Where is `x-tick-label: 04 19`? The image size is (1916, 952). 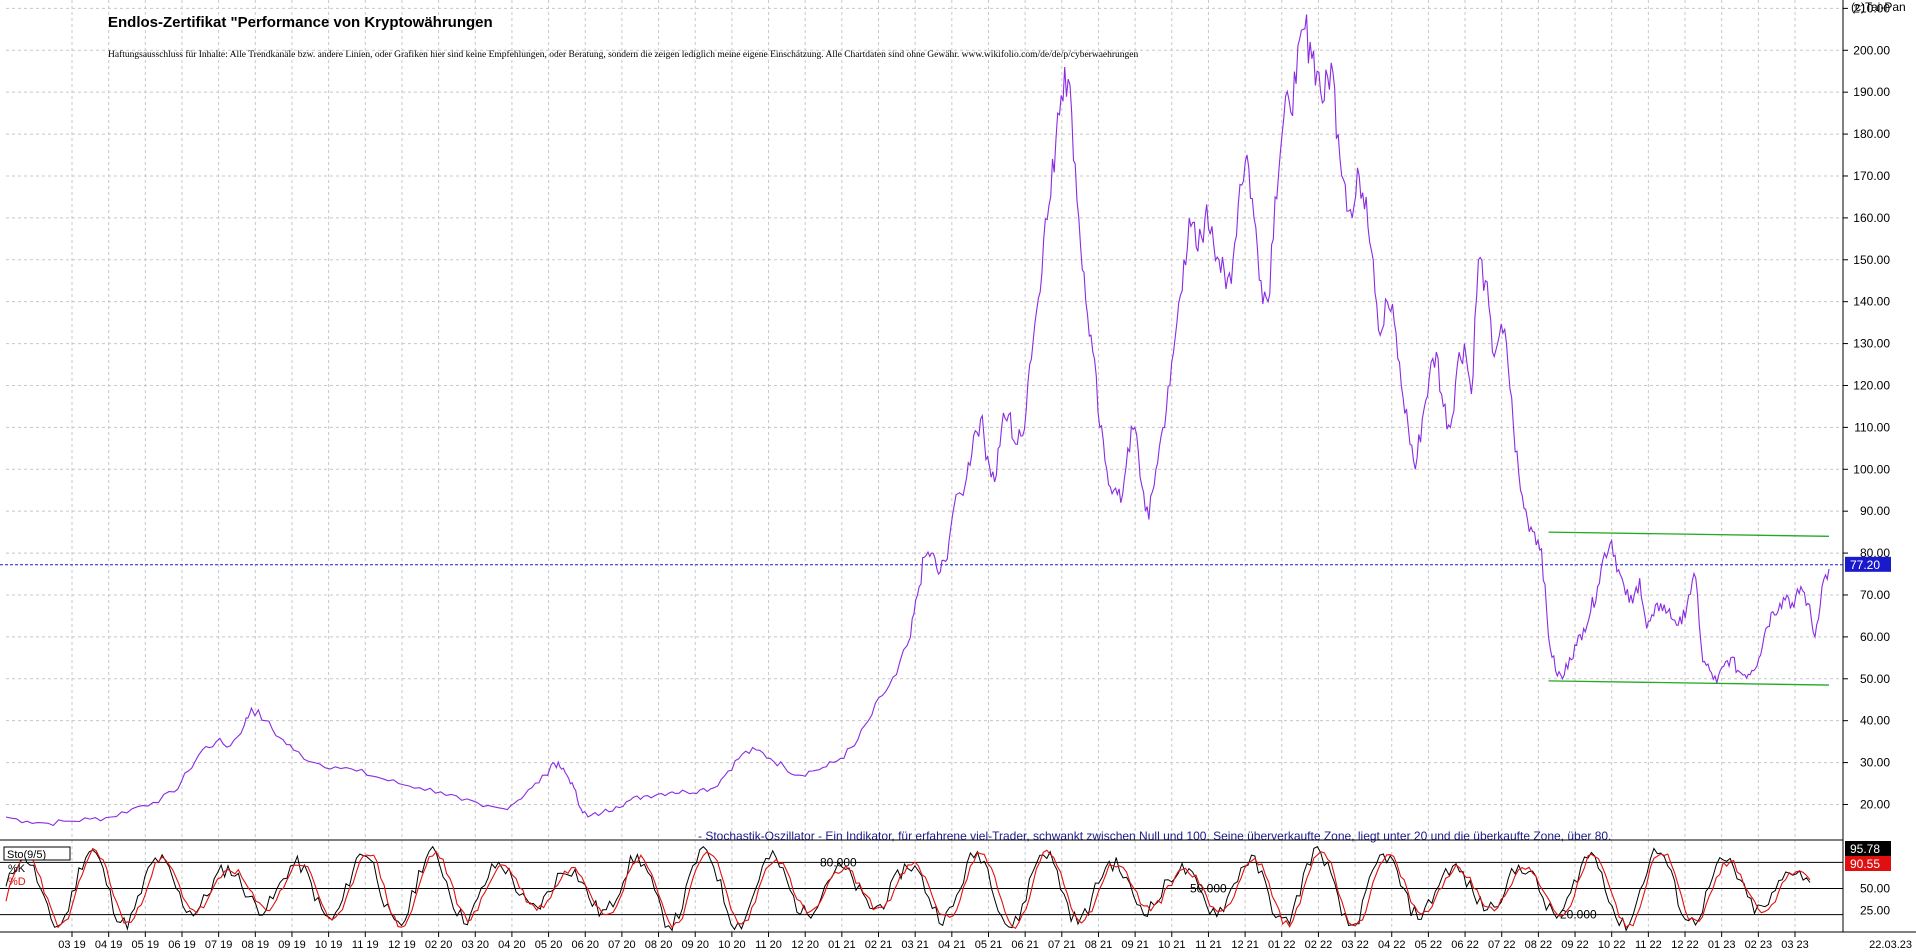
x-tick-label: 04 19 is located at coordinates (109, 945).